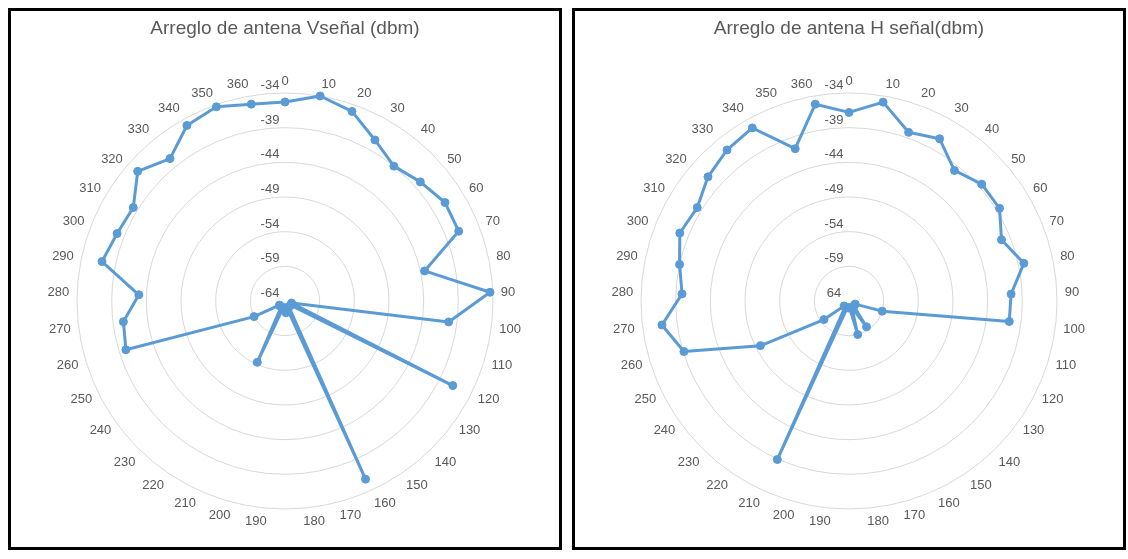  What do you see at coordinates (270, 292) in the screenshot?
I see `y-tick-label: -64` at bounding box center [270, 292].